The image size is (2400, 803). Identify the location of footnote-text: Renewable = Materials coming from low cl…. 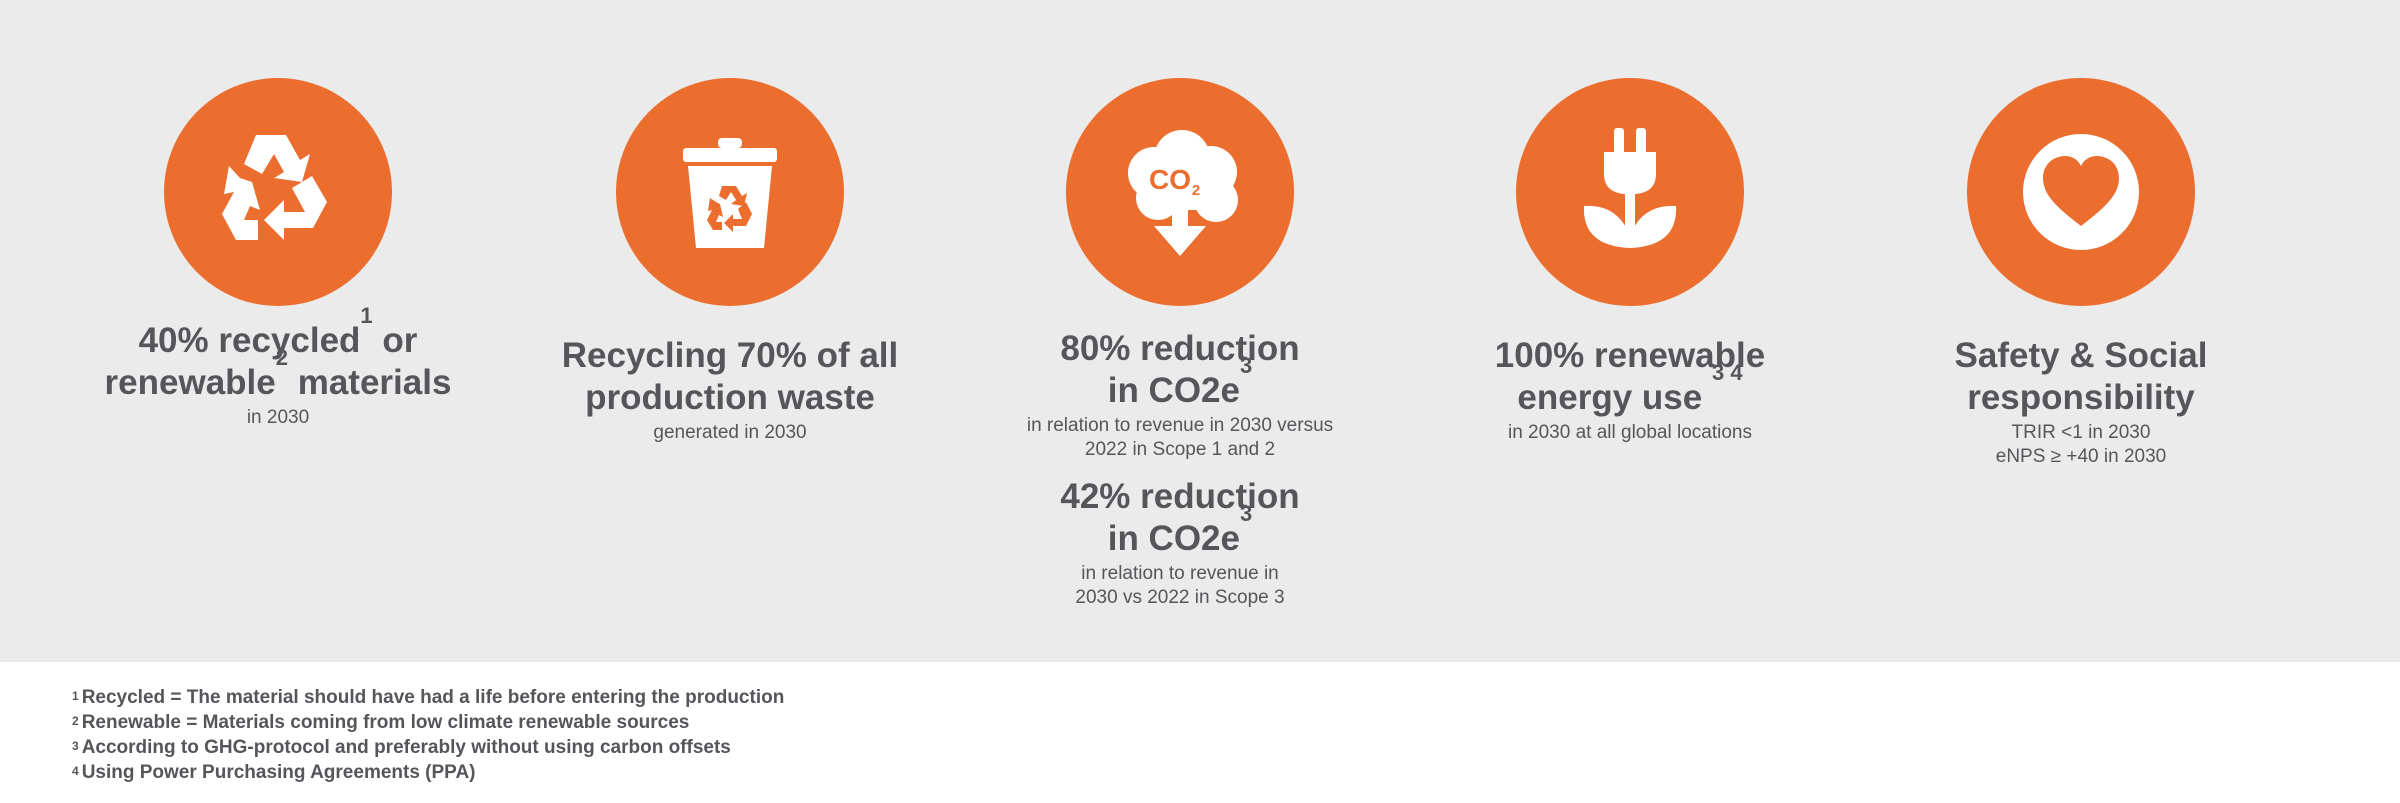
(385, 722).